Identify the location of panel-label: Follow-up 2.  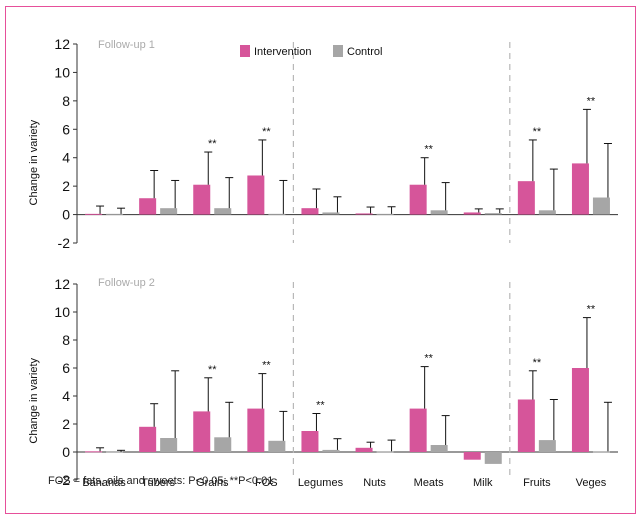
(126, 283).